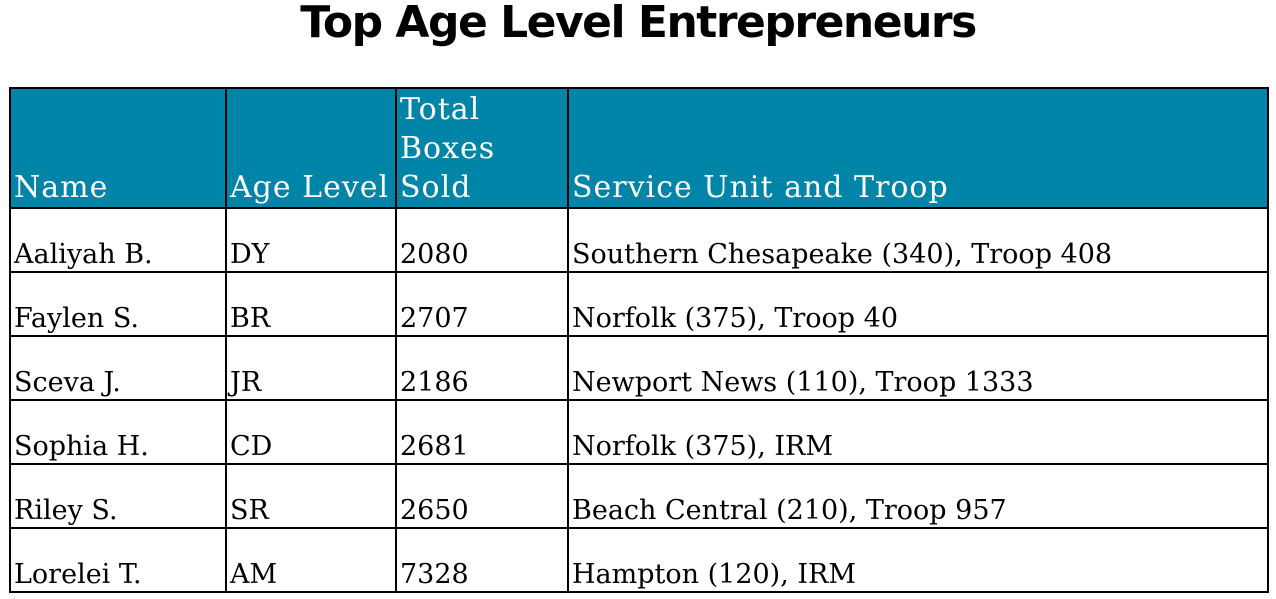 The image size is (1276, 599). Describe the element at coordinates (918, 496) in the screenshot. I see `cell-service-unit-troop: Beach Central (210), Troop 957` at that location.